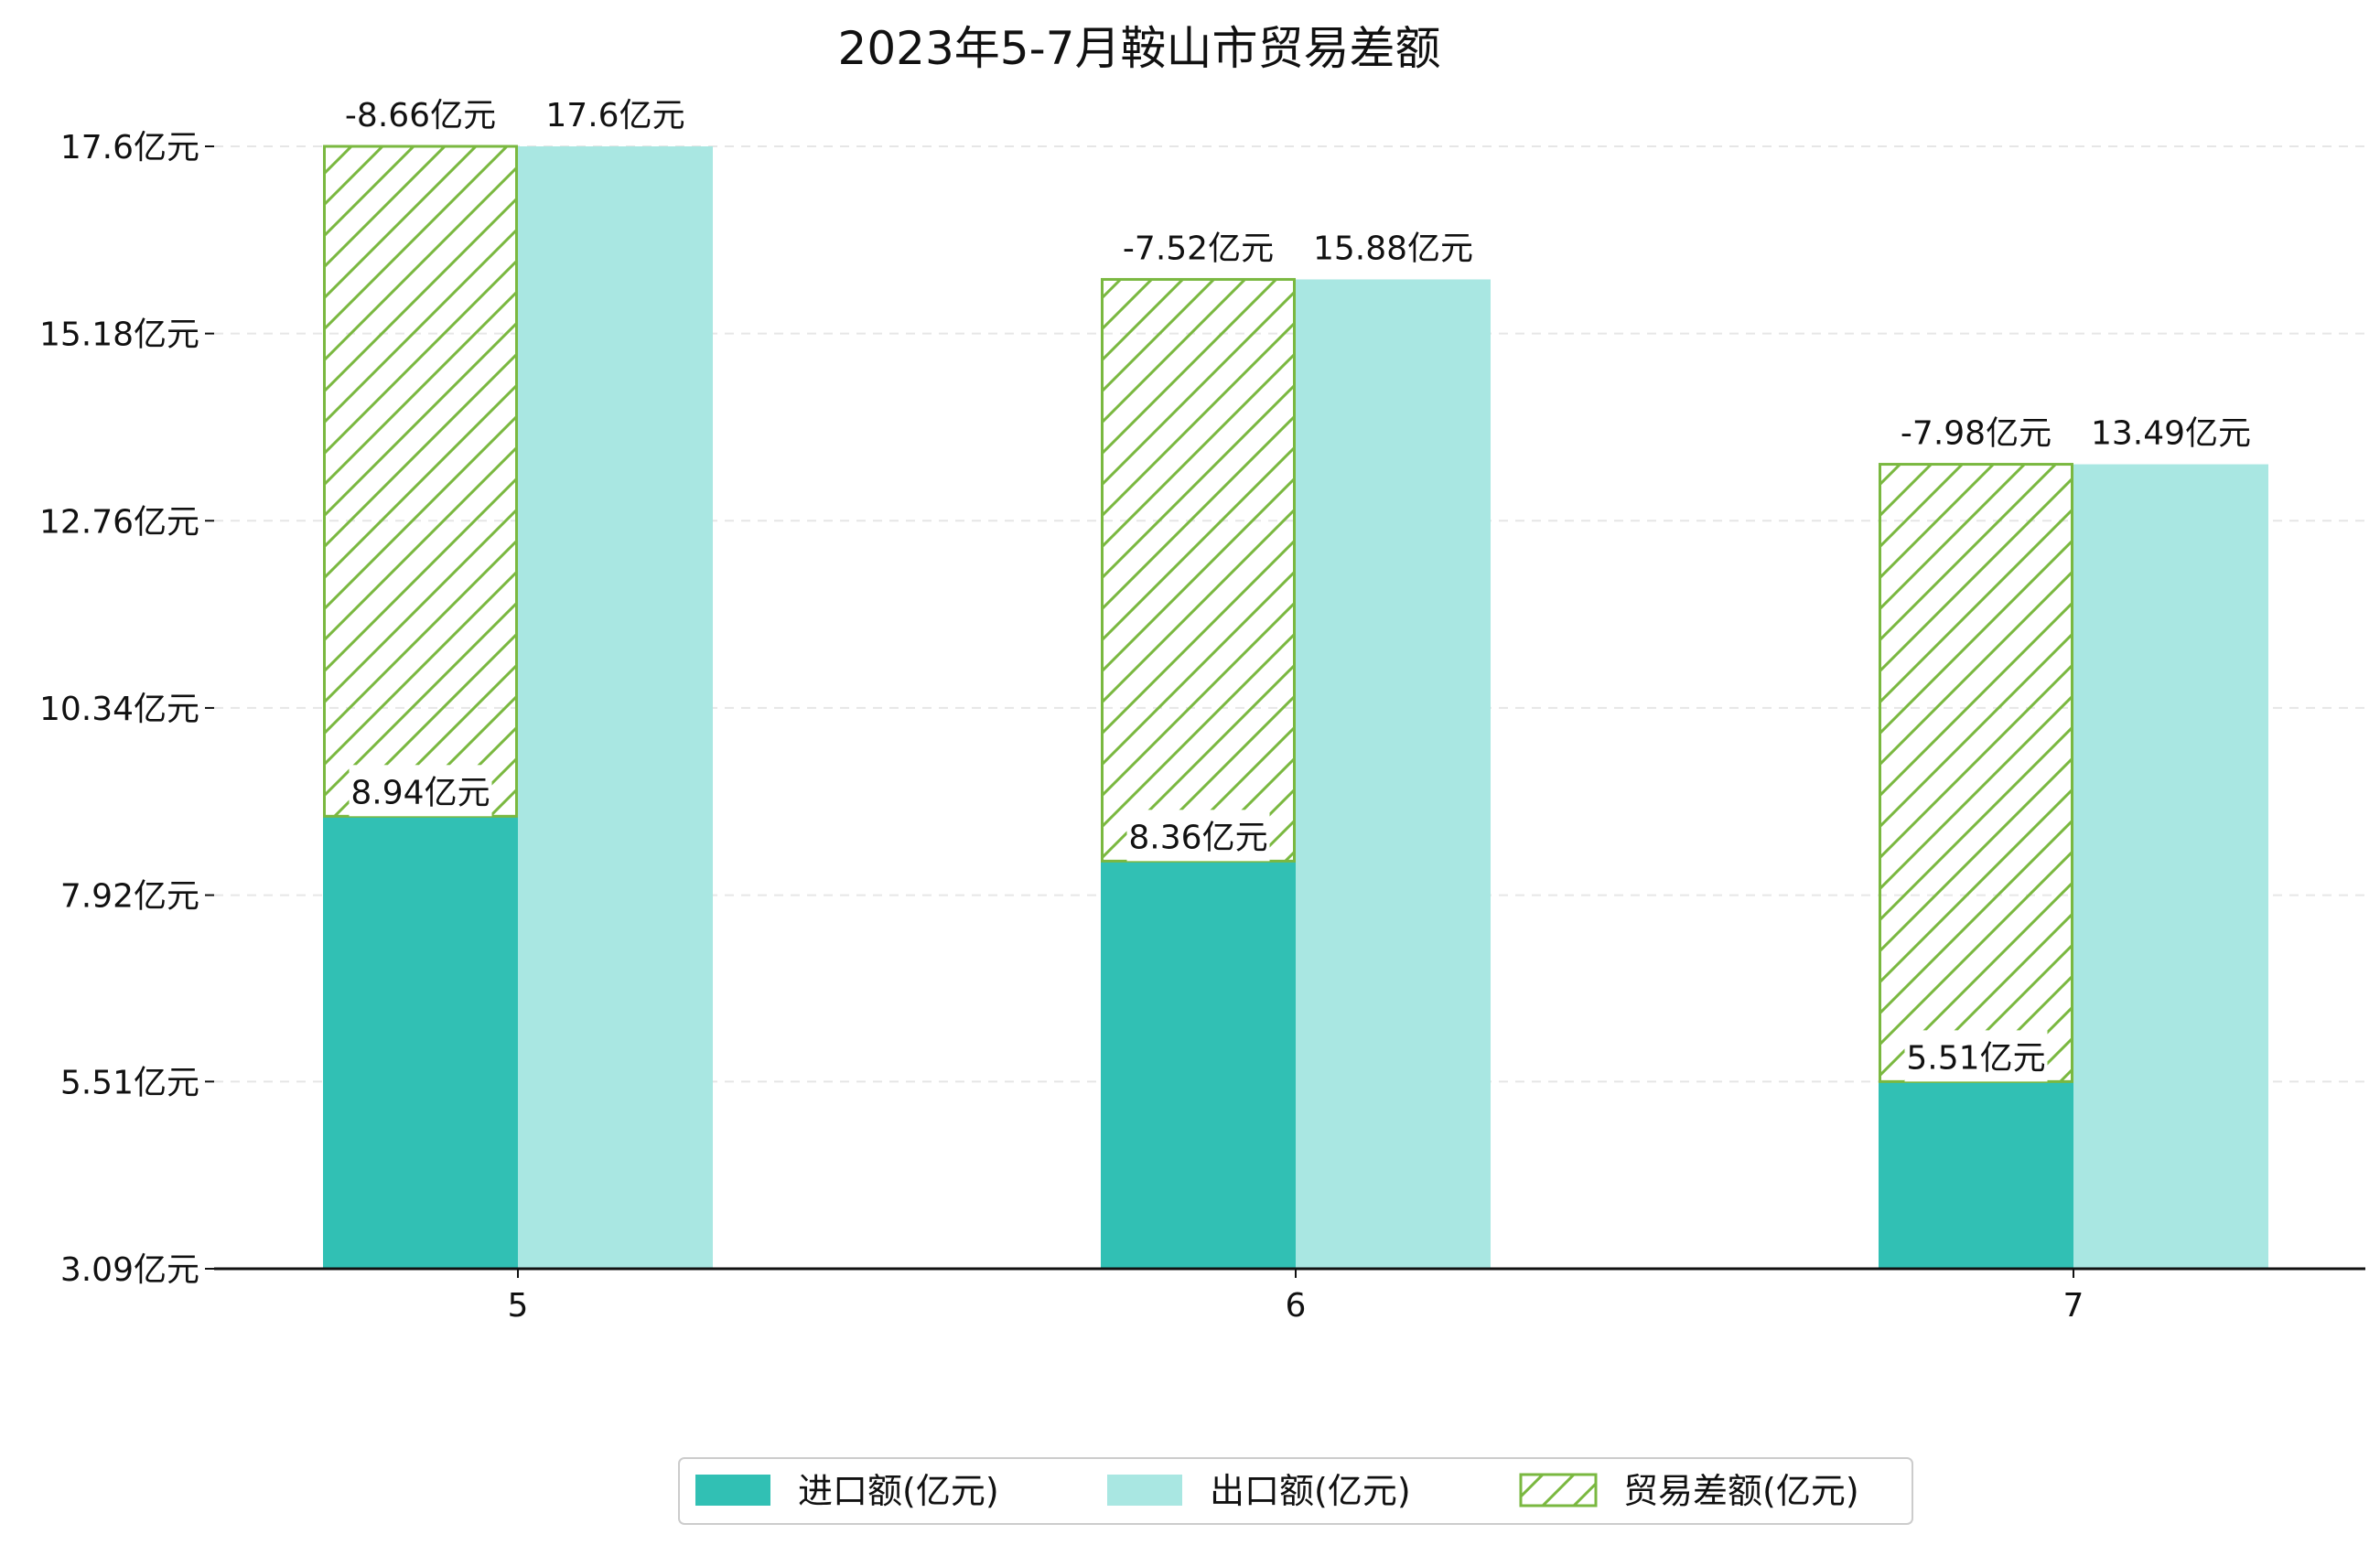 This screenshot has height=1545, width=2380. What do you see at coordinates (1296, 1306) in the screenshot?
I see `x-tick-label: 6` at bounding box center [1296, 1306].